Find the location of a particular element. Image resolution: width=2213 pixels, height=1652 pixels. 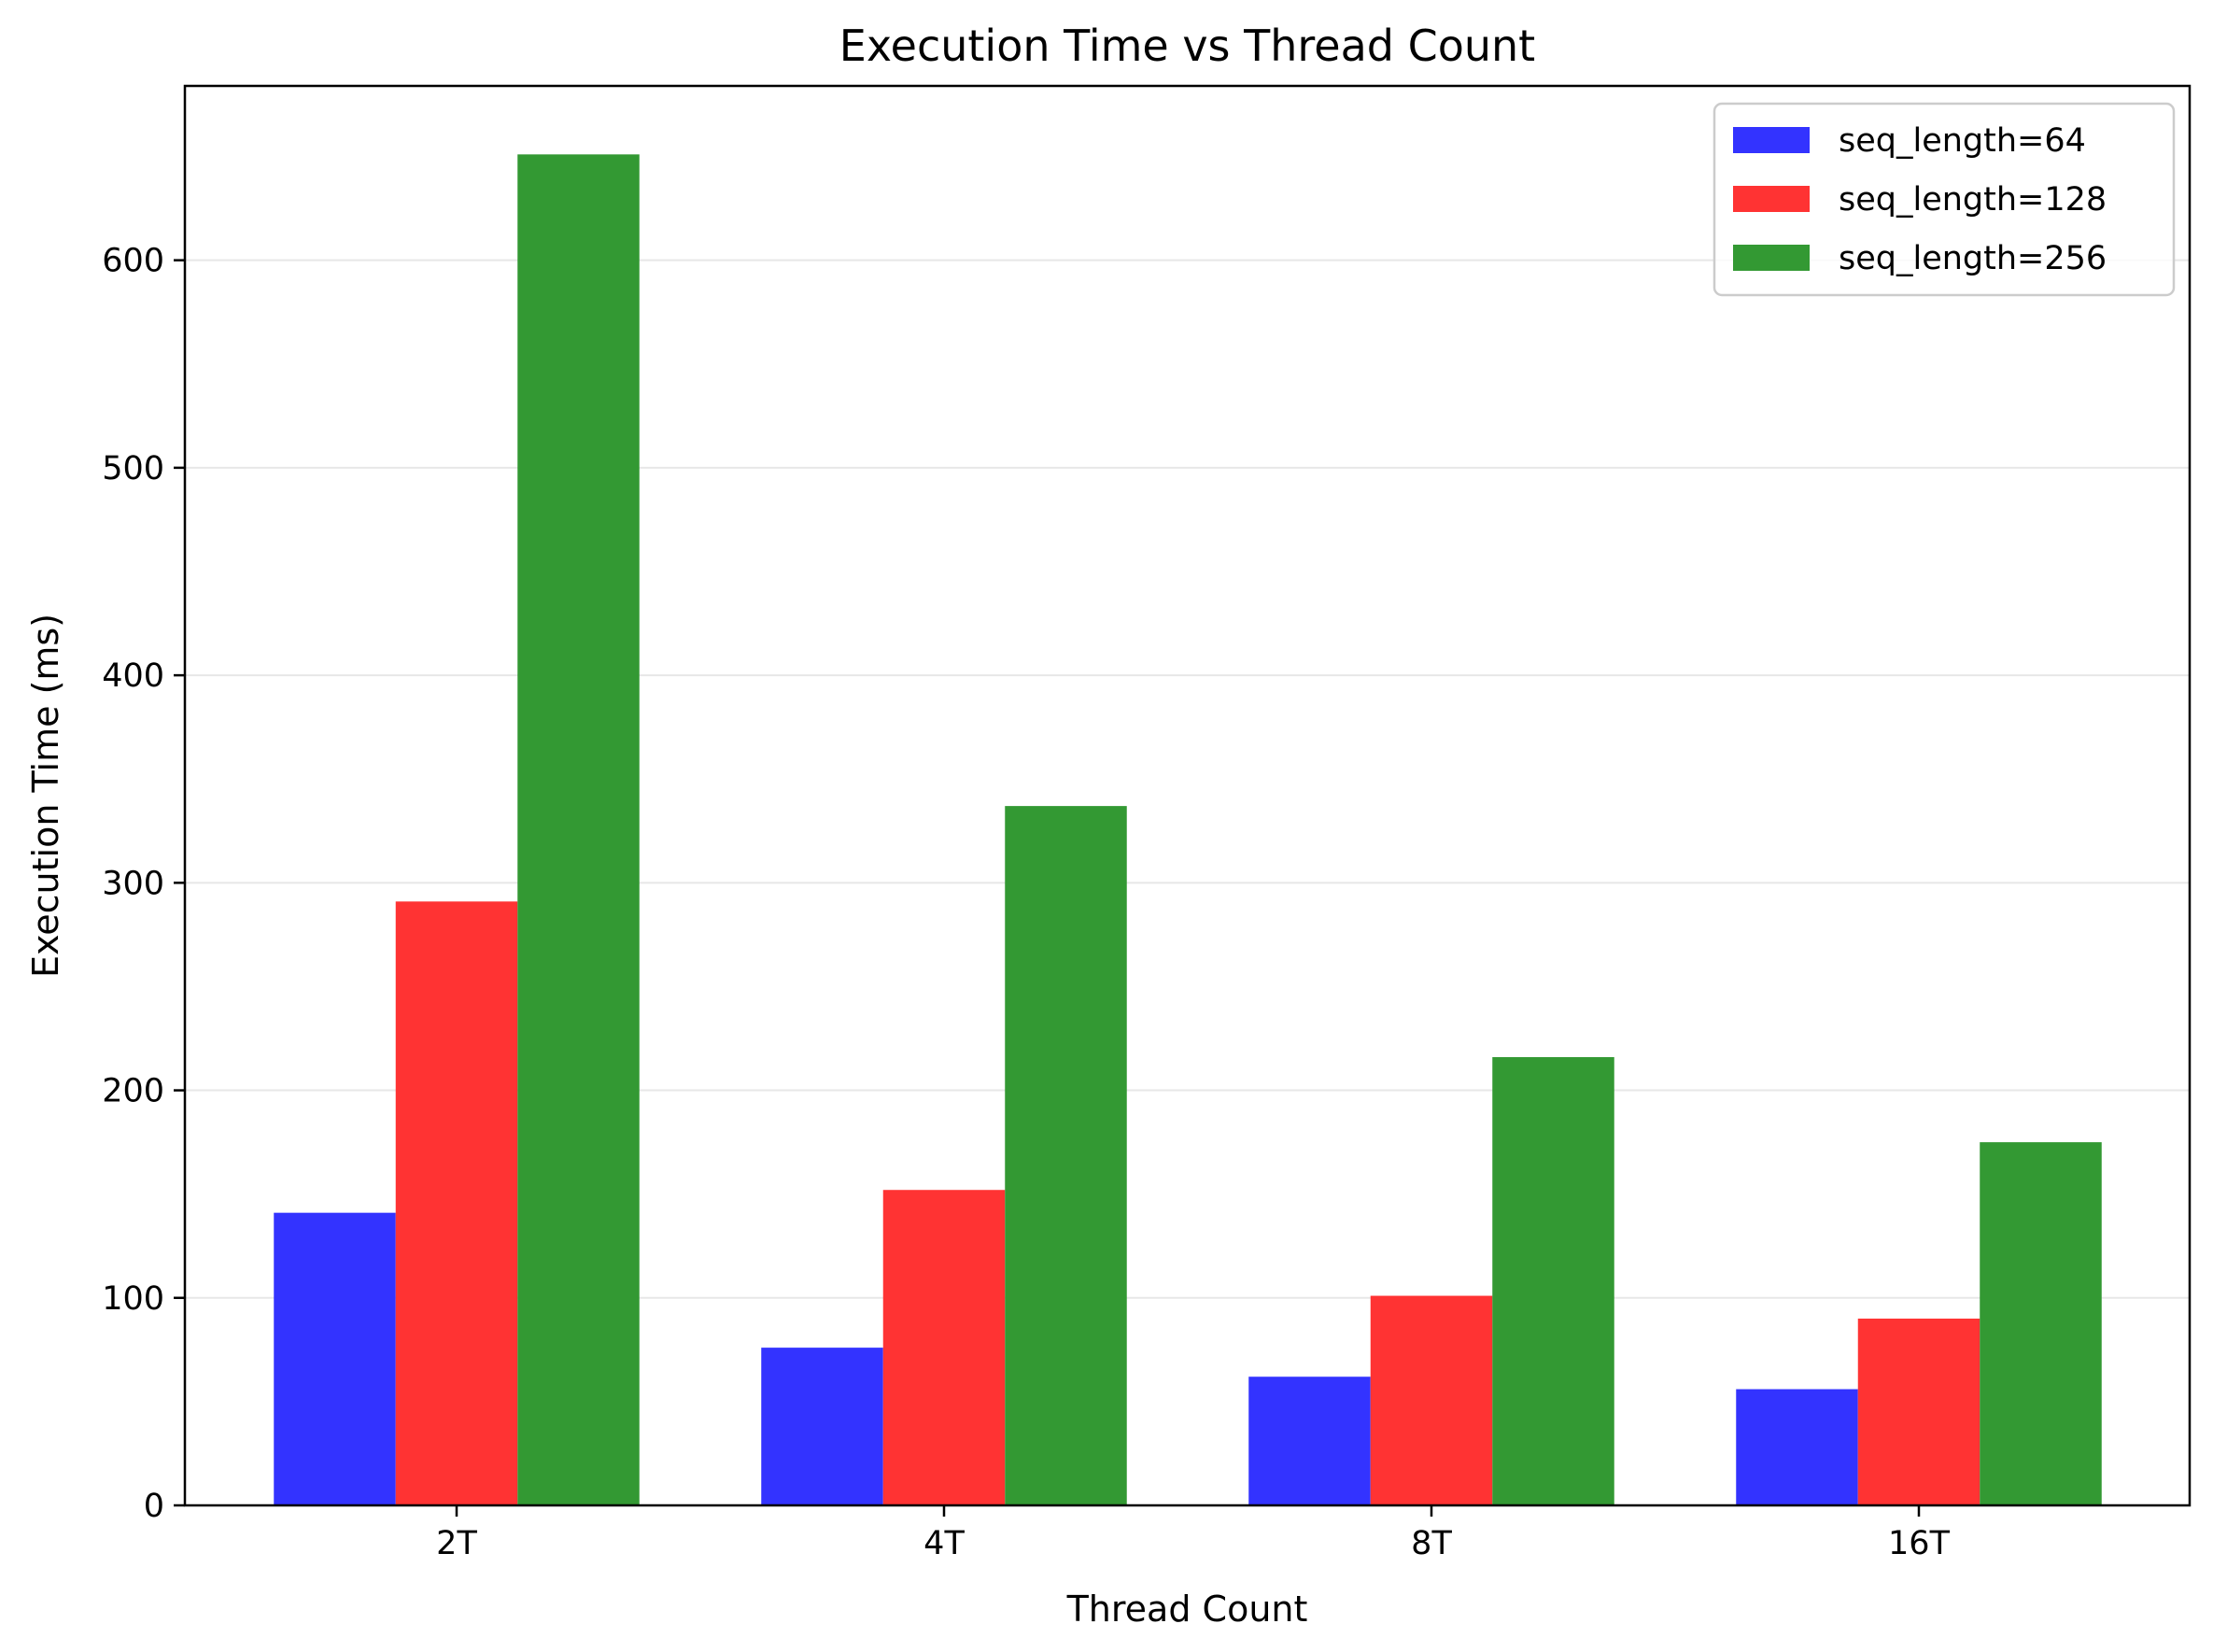

y-tick-label: 0 is located at coordinates (154, 1506).